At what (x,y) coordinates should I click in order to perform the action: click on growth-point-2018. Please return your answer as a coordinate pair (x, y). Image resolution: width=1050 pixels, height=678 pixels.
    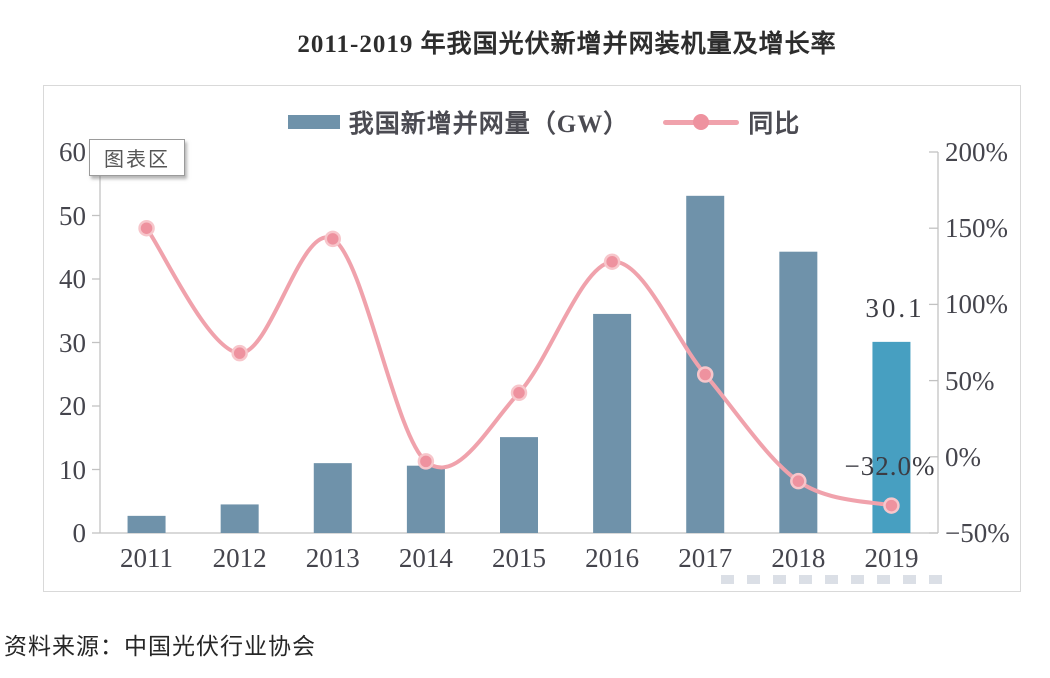
    Looking at the image, I should click on (798, 481).